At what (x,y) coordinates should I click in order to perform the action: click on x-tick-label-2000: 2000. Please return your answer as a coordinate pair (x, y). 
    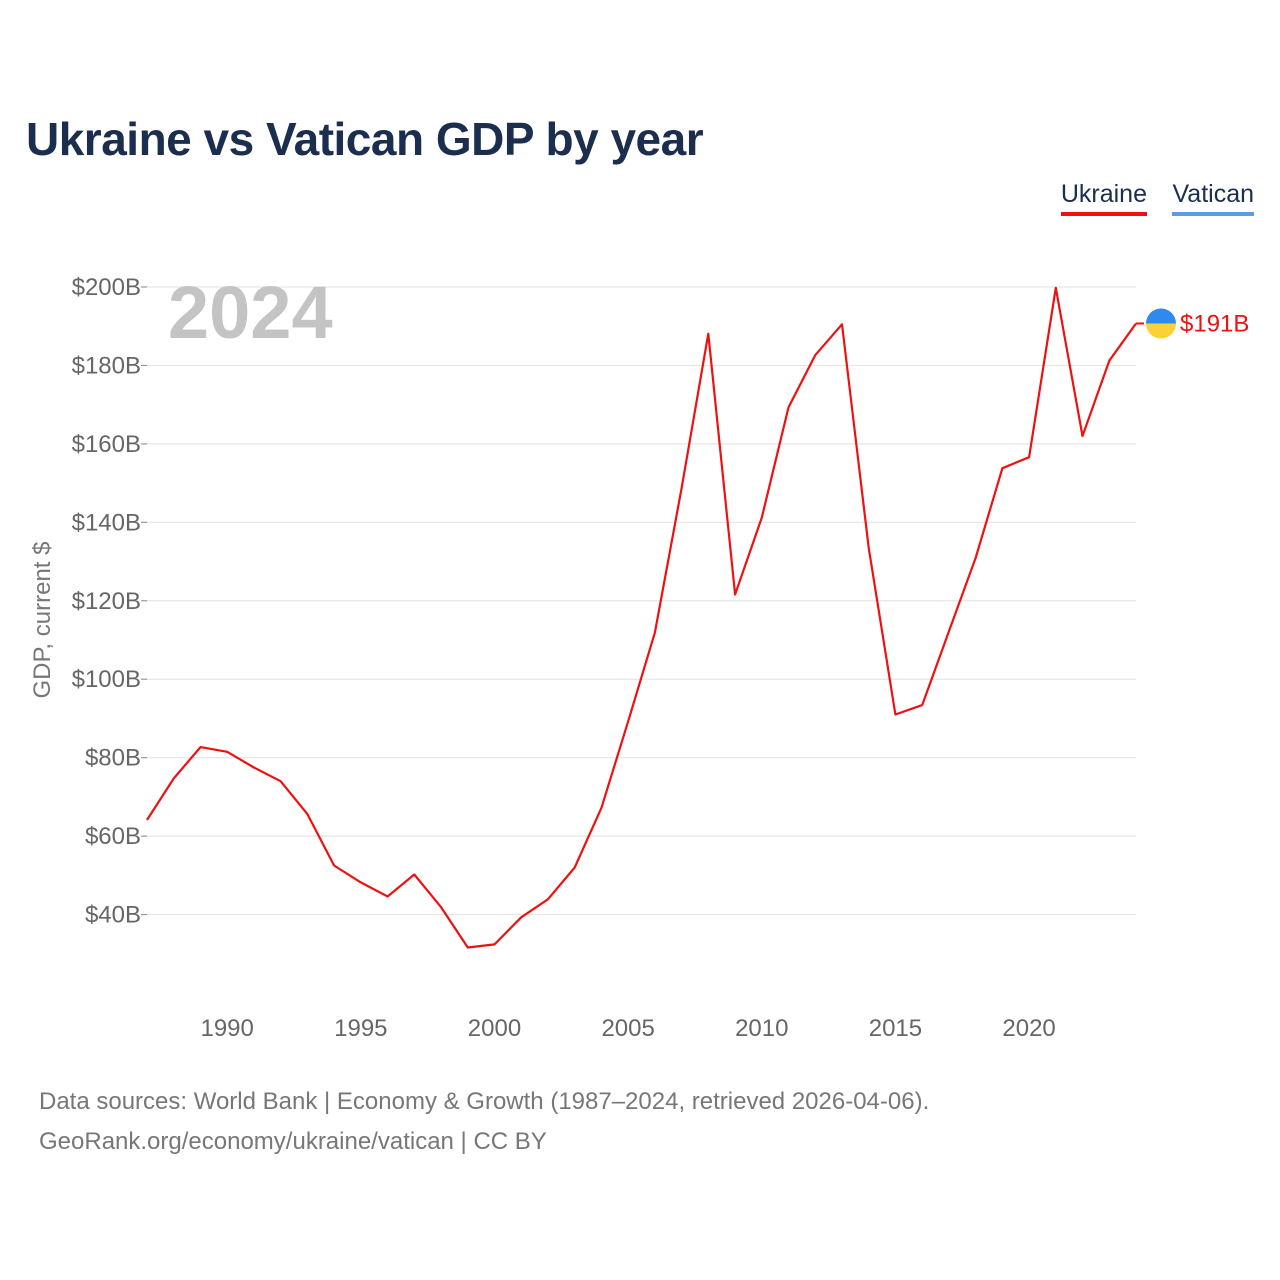
    Looking at the image, I should click on (494, 1028).